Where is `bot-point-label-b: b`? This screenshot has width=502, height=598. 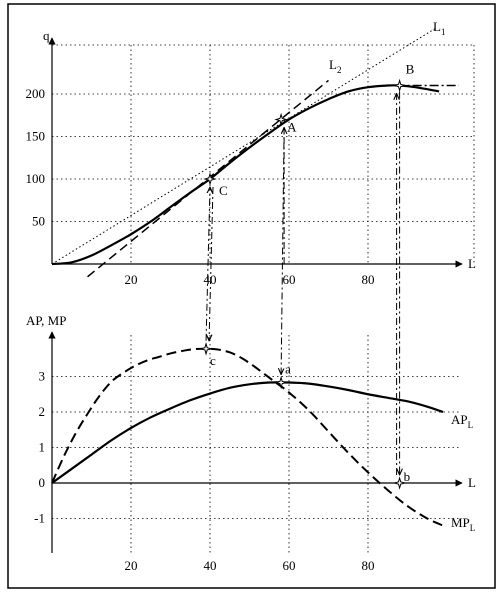
bot-point-label-b: b is located at coordinates (407, 476).